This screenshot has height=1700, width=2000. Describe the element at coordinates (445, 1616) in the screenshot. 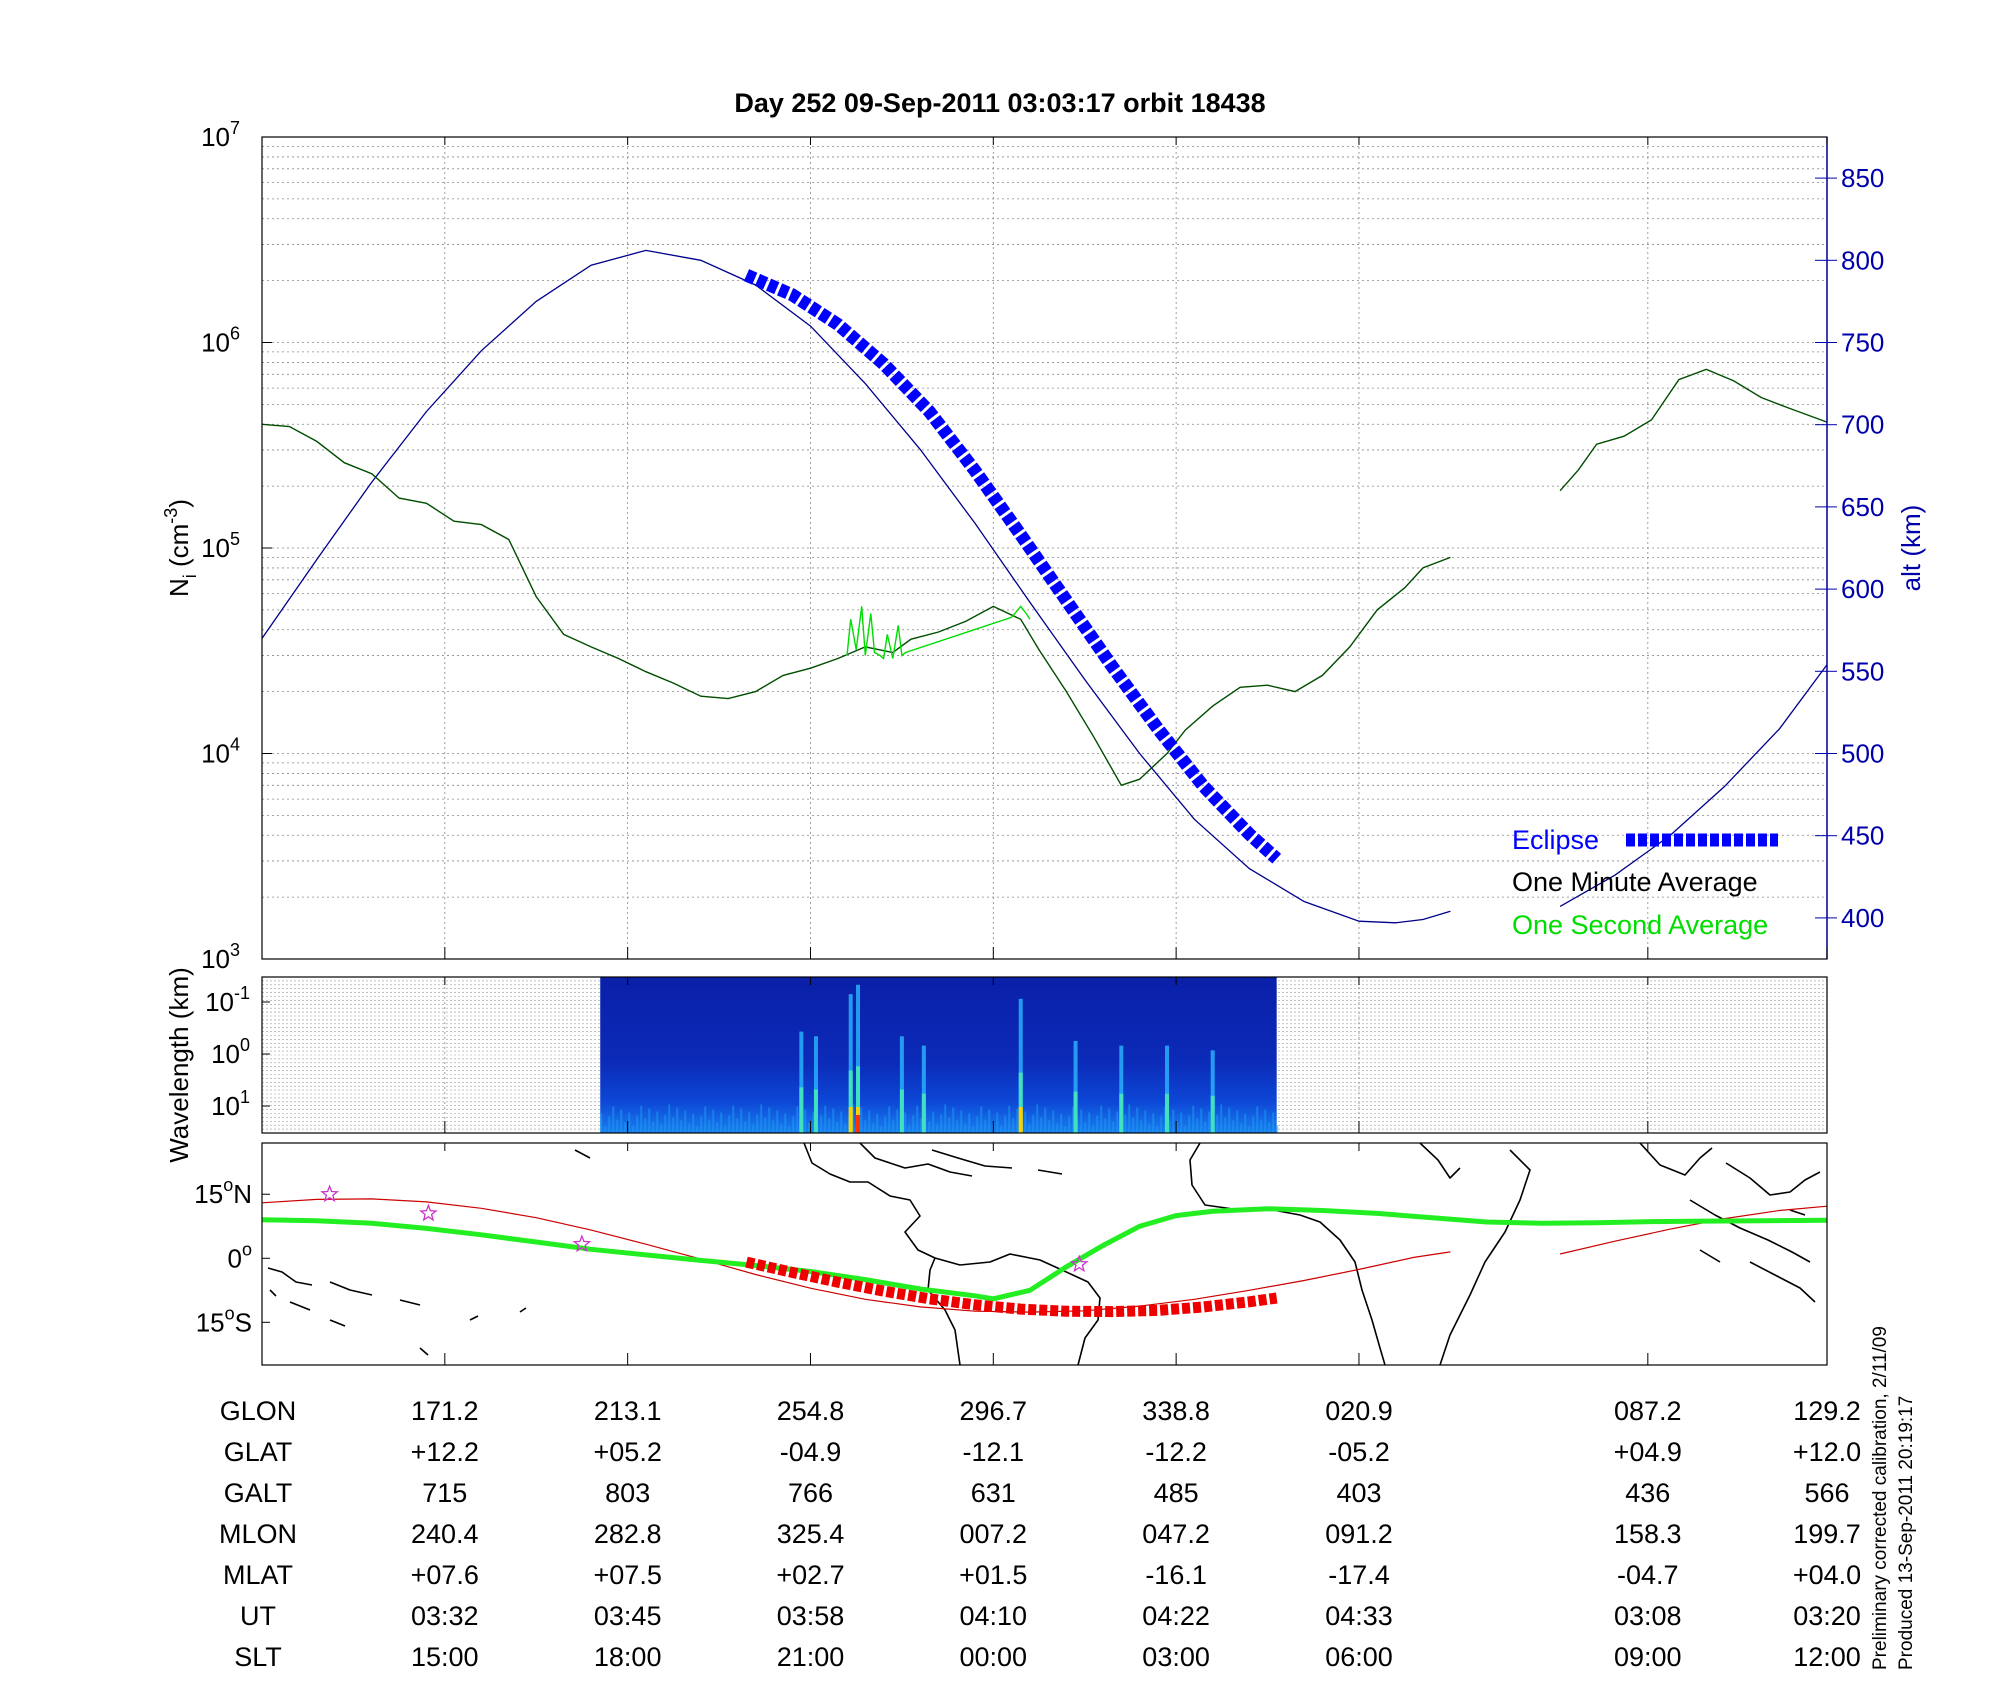

I see `table-cell: 03:32` at that location.